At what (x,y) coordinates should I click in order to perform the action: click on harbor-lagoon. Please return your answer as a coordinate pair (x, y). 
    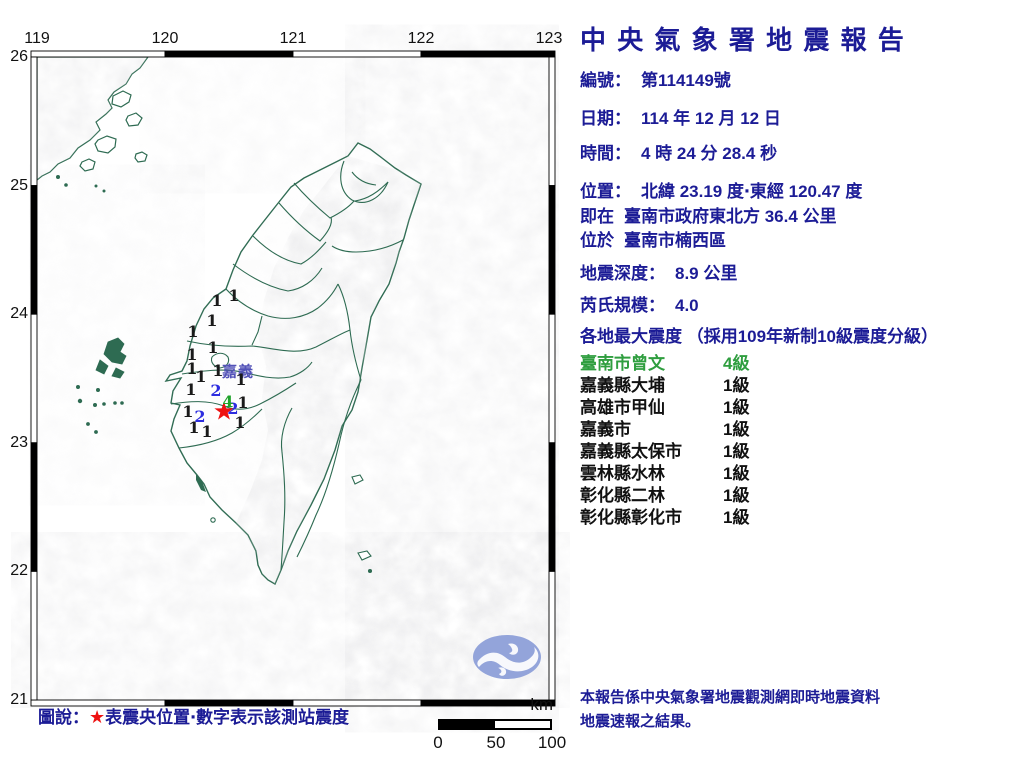
    Looking at the image, I should click on (201, 483).